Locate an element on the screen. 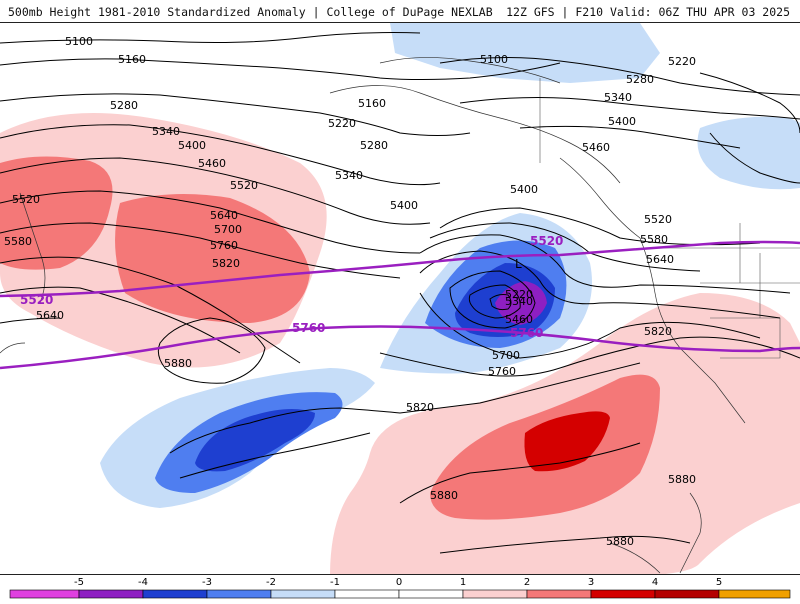 The image size is (800, 604). colorbar-tick-label: -4 is located at coordinates (143, 582).